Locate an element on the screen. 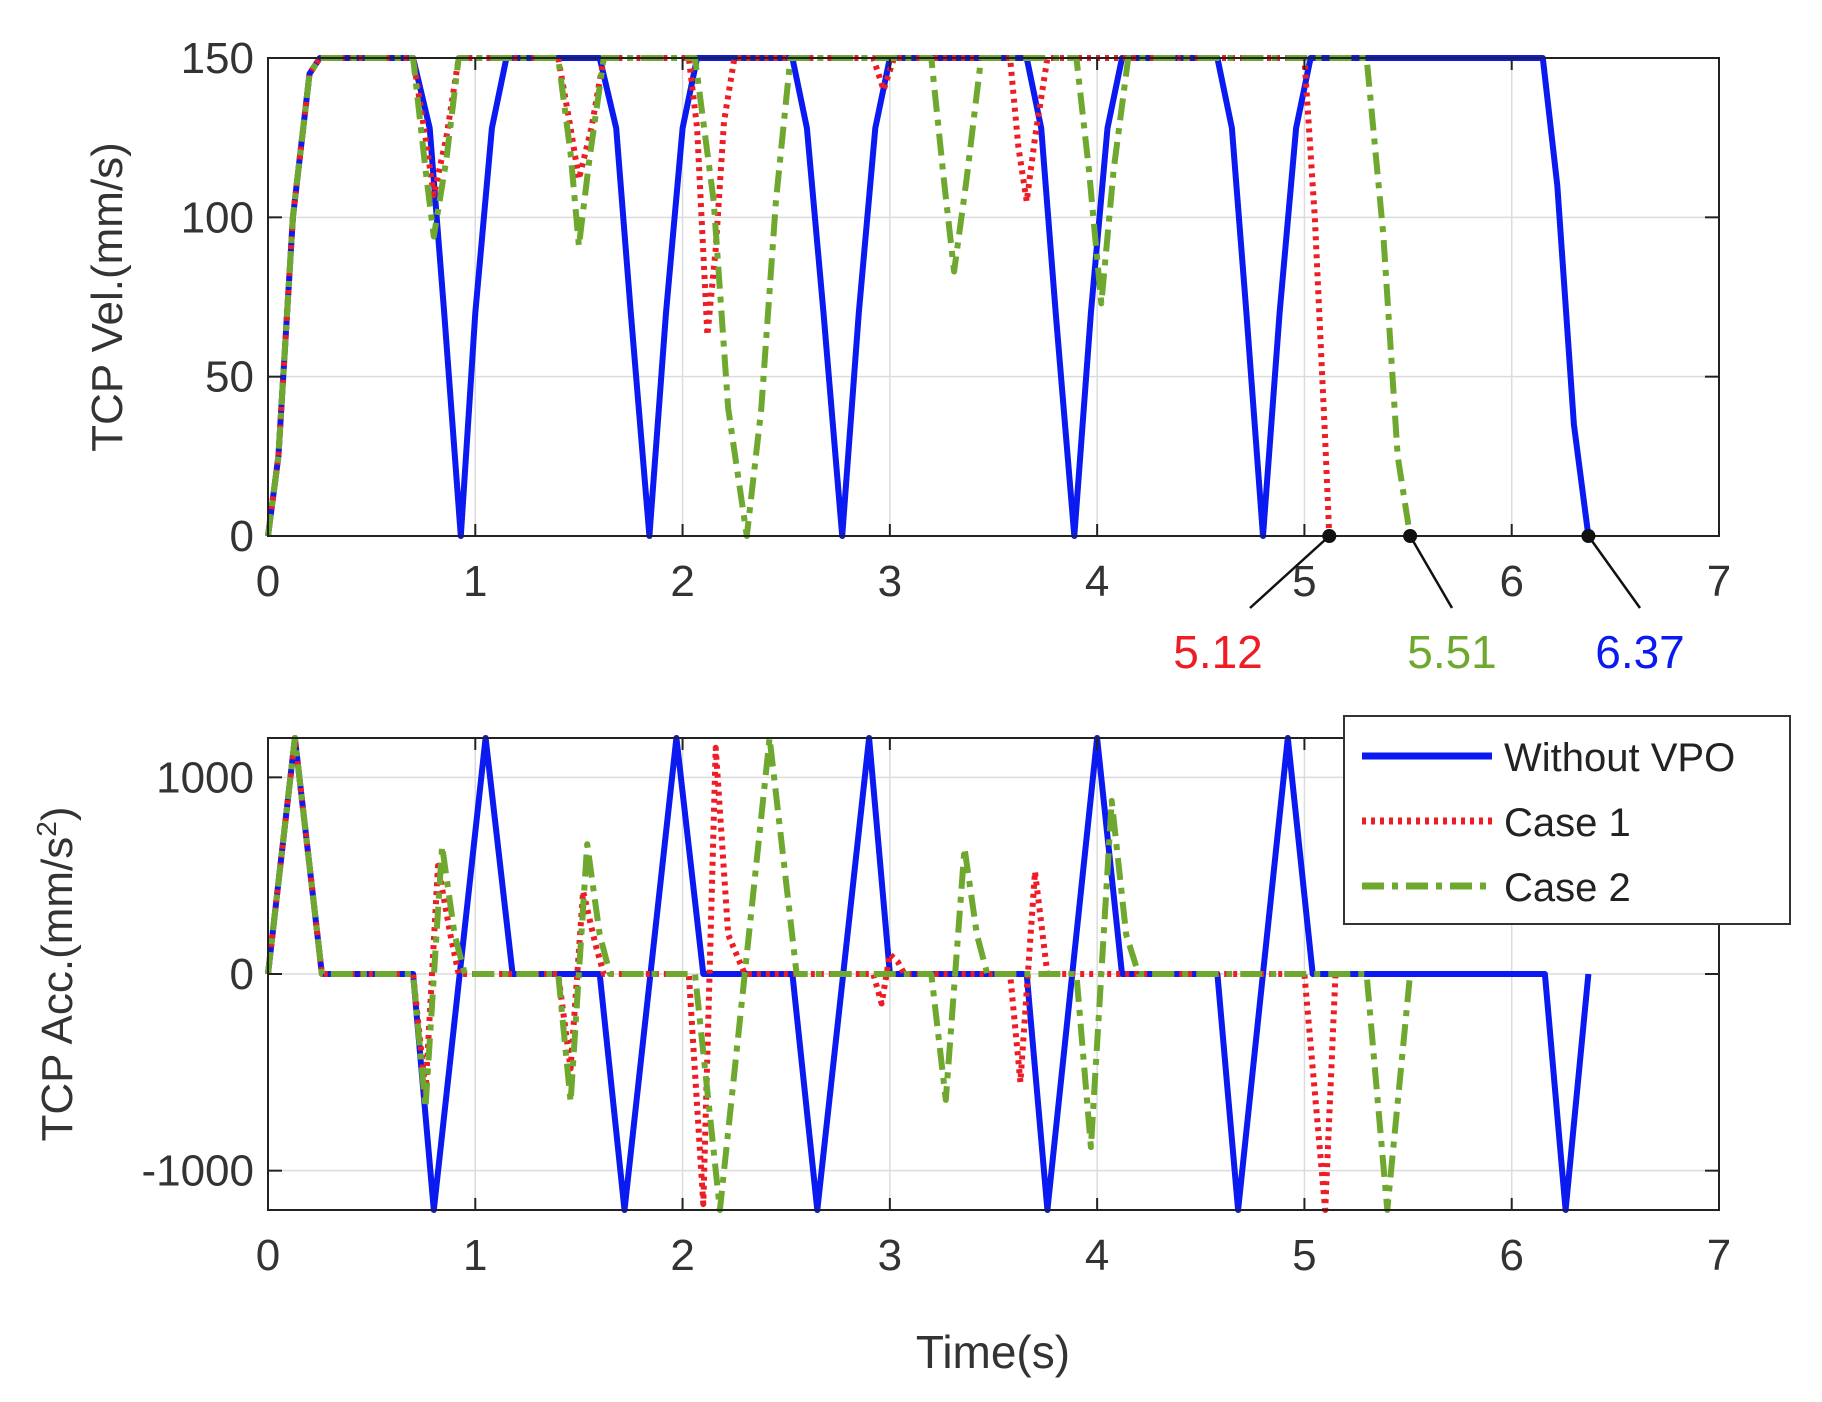 The image size is (1822, 1402). velocity-y-tick-label: 100 is located at coordinates (217, 217).